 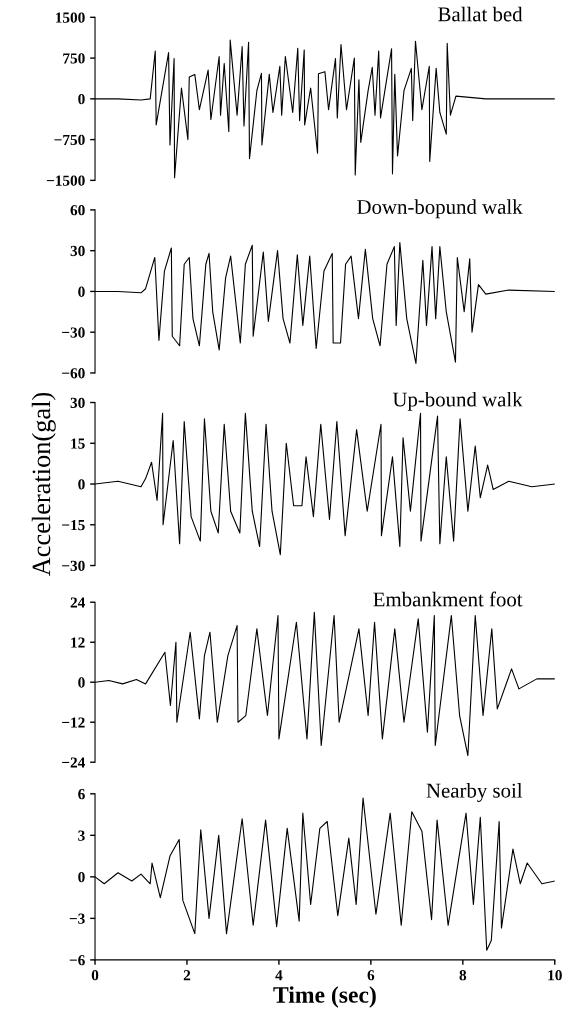 What do you see at coordinates (480, 14) in the screenshot?
I see `chart-title: Ballat bed` at bounding box center [480, 14].